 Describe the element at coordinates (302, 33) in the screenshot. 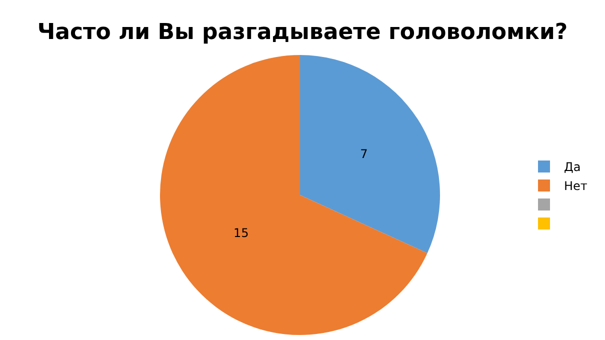

I see `chart-title: Часто ли Вы разгадываете головоломки?` at that location.